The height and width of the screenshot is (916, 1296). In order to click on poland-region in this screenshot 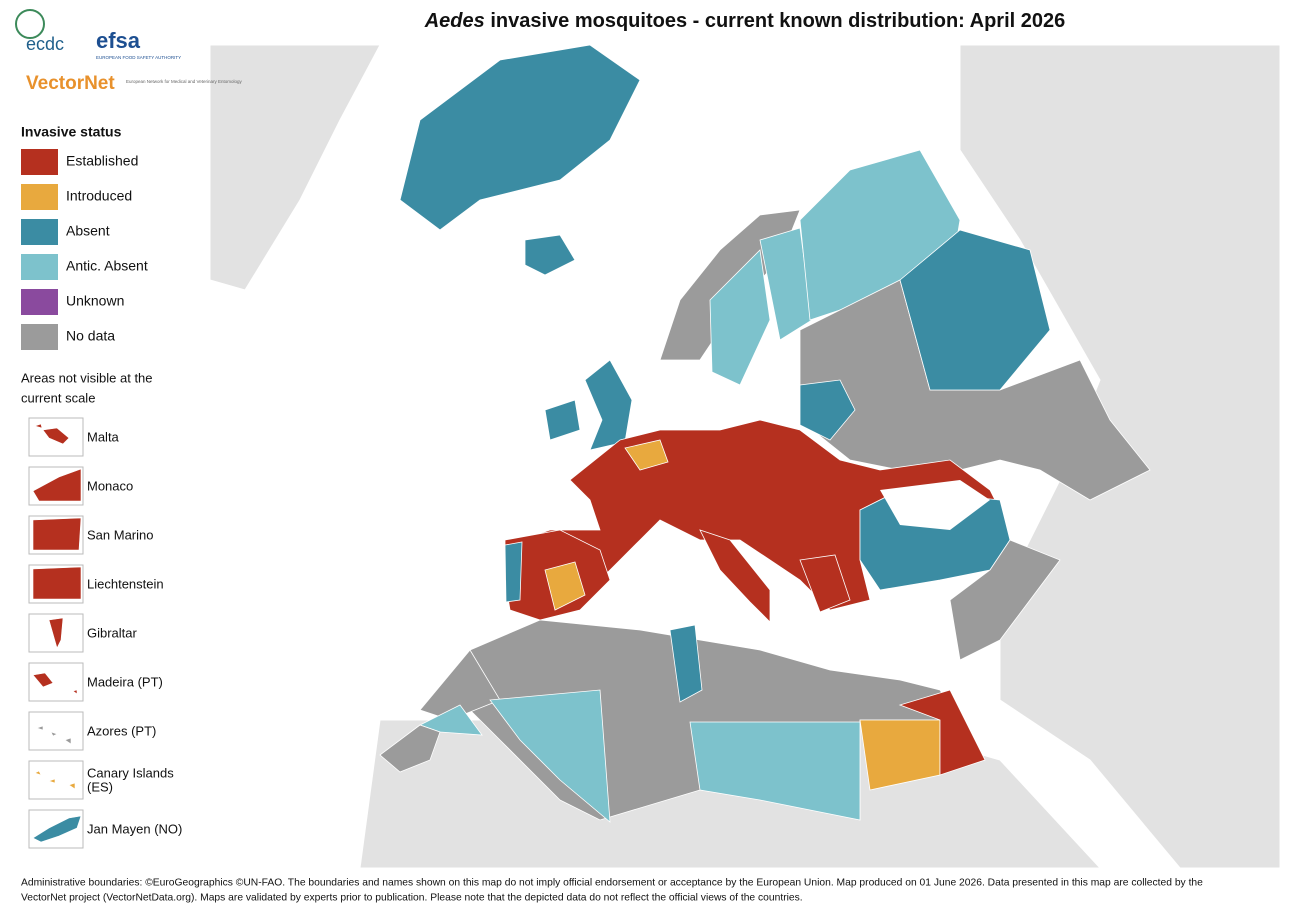, I will do `click(827, 410)`.